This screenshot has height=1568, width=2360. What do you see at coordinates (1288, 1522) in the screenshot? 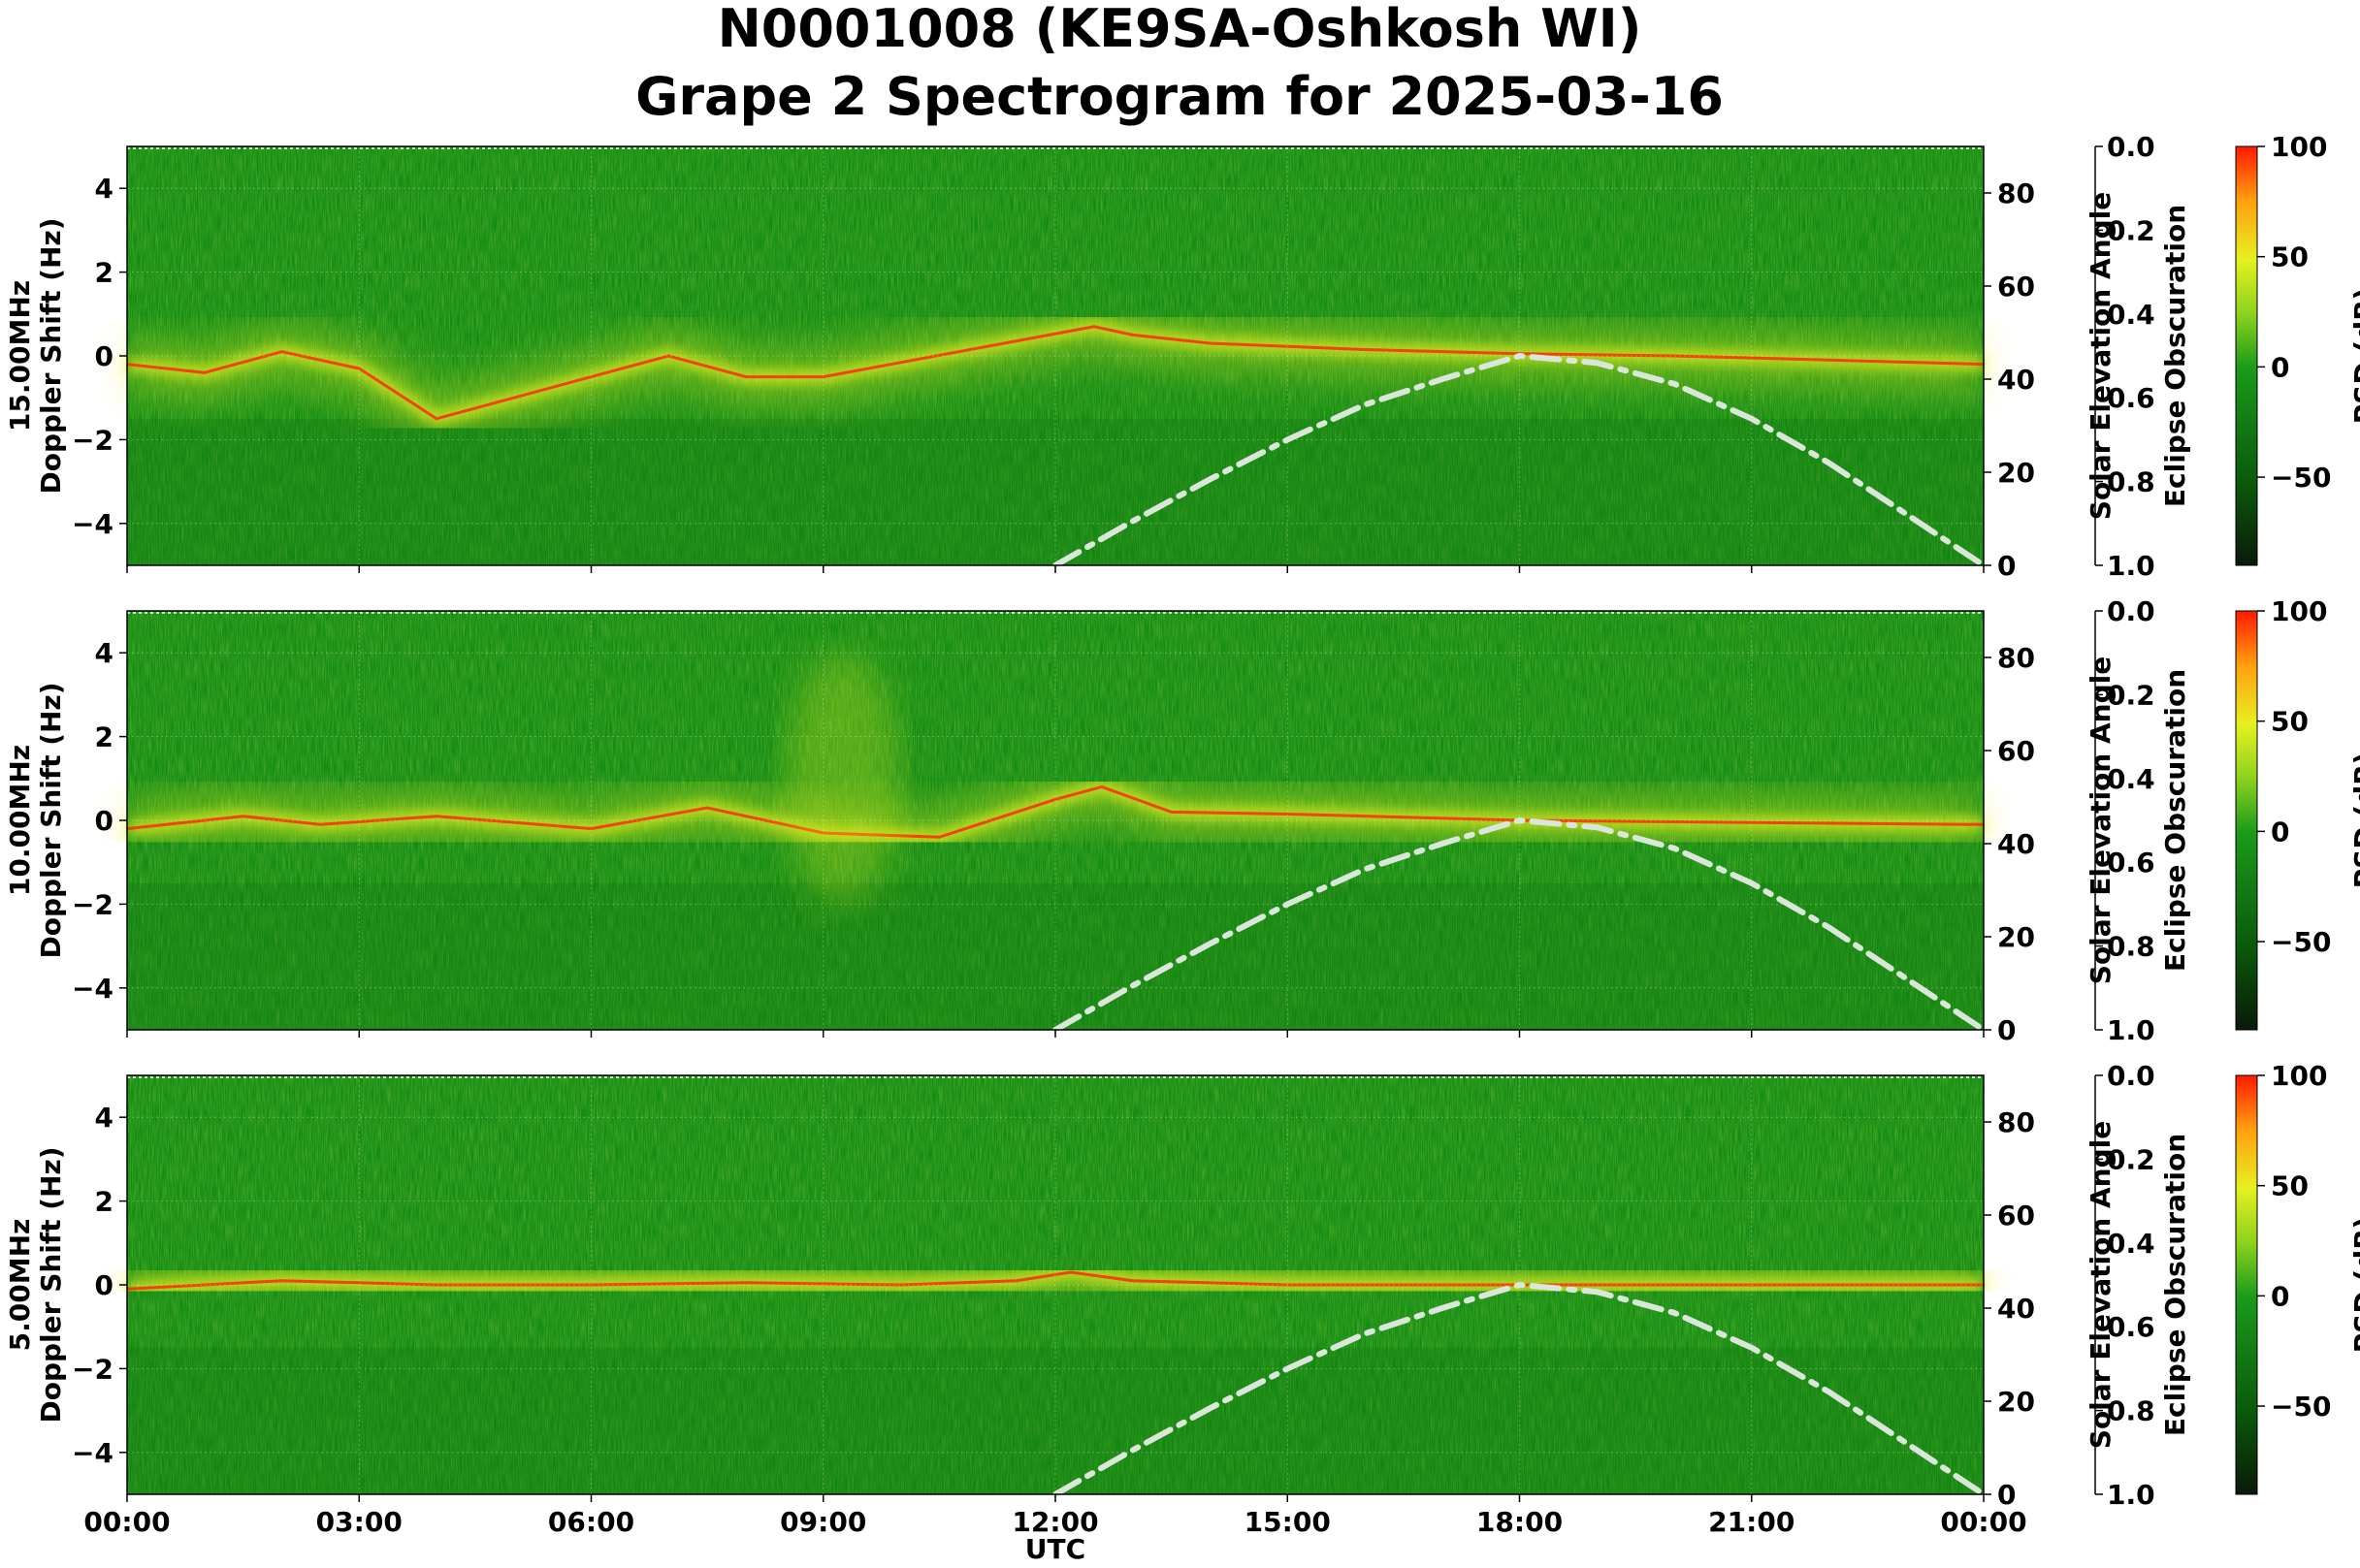
I see `x-tick-label: 15:00` at bounding box center [1288, 1522].